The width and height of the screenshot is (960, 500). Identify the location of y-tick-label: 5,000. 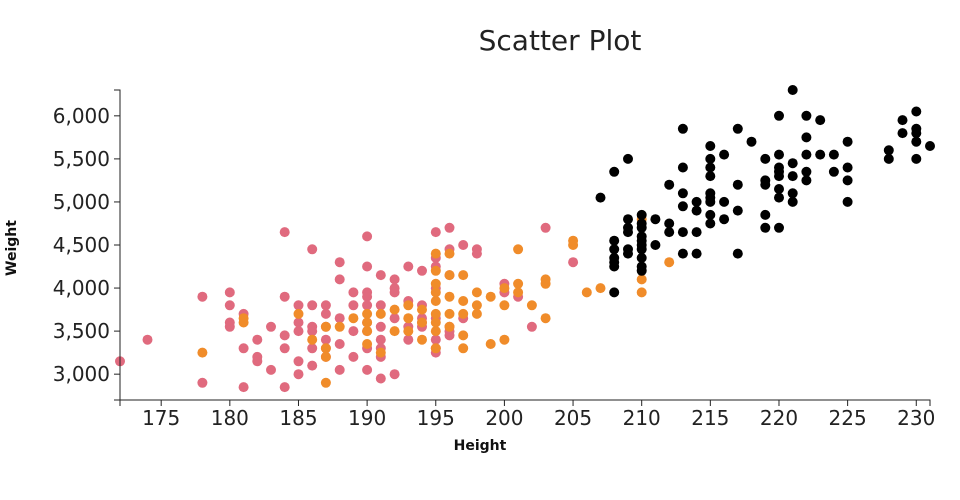
(81, 202).